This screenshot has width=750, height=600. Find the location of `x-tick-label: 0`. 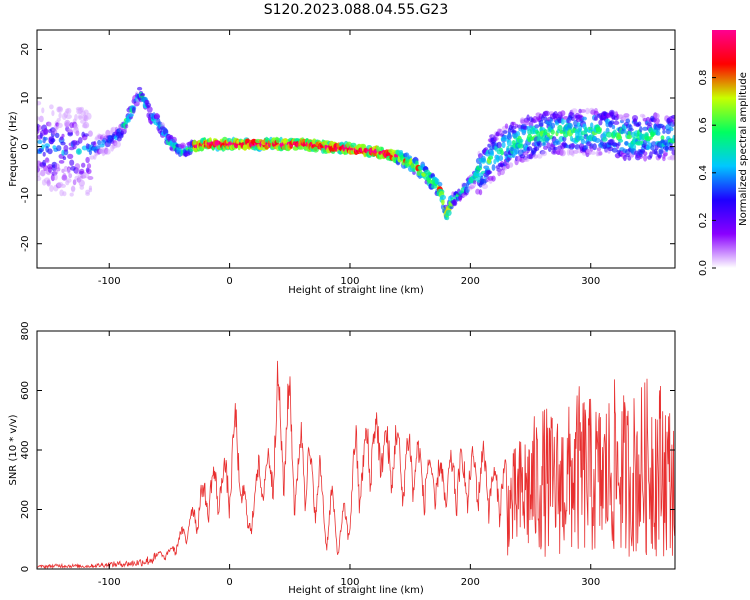

x-tick-label: 0 is located at coordinates (229, 281).